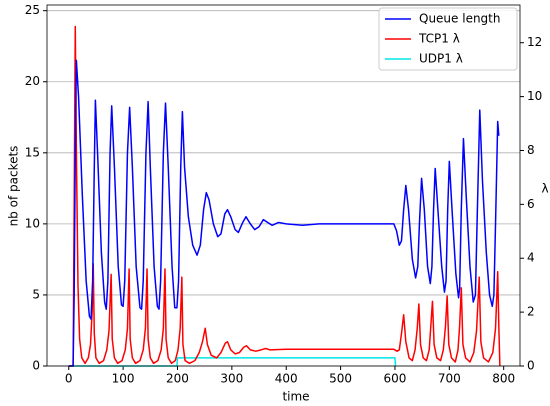 Image resolution: width=550 pixels, height=406 pixels. What do you see at coordinates (395, 379) in the screenshot?
I see `x-tick-label: 600` at bounding box center [395, 379].